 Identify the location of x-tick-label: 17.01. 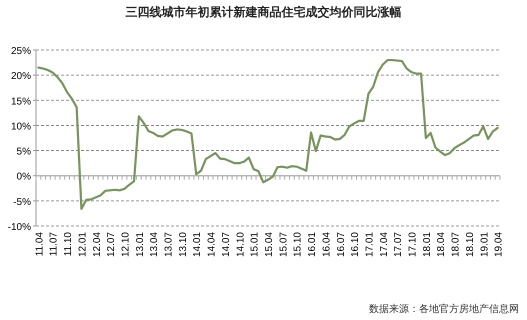
(370, 245).